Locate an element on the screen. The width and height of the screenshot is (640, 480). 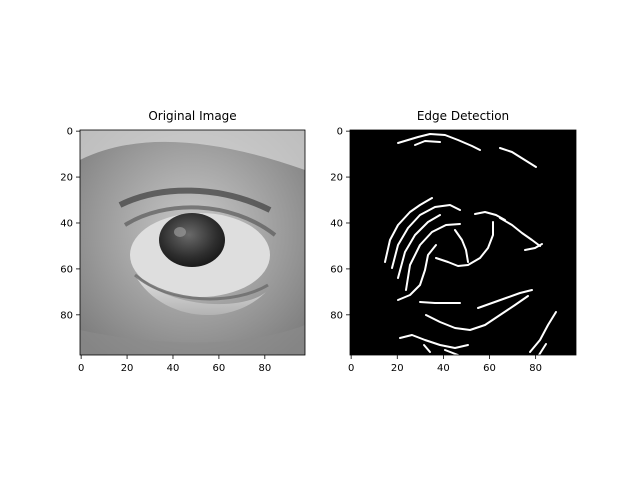
panel-title-edges: Edge Detection is located at coordinates (463, 116).